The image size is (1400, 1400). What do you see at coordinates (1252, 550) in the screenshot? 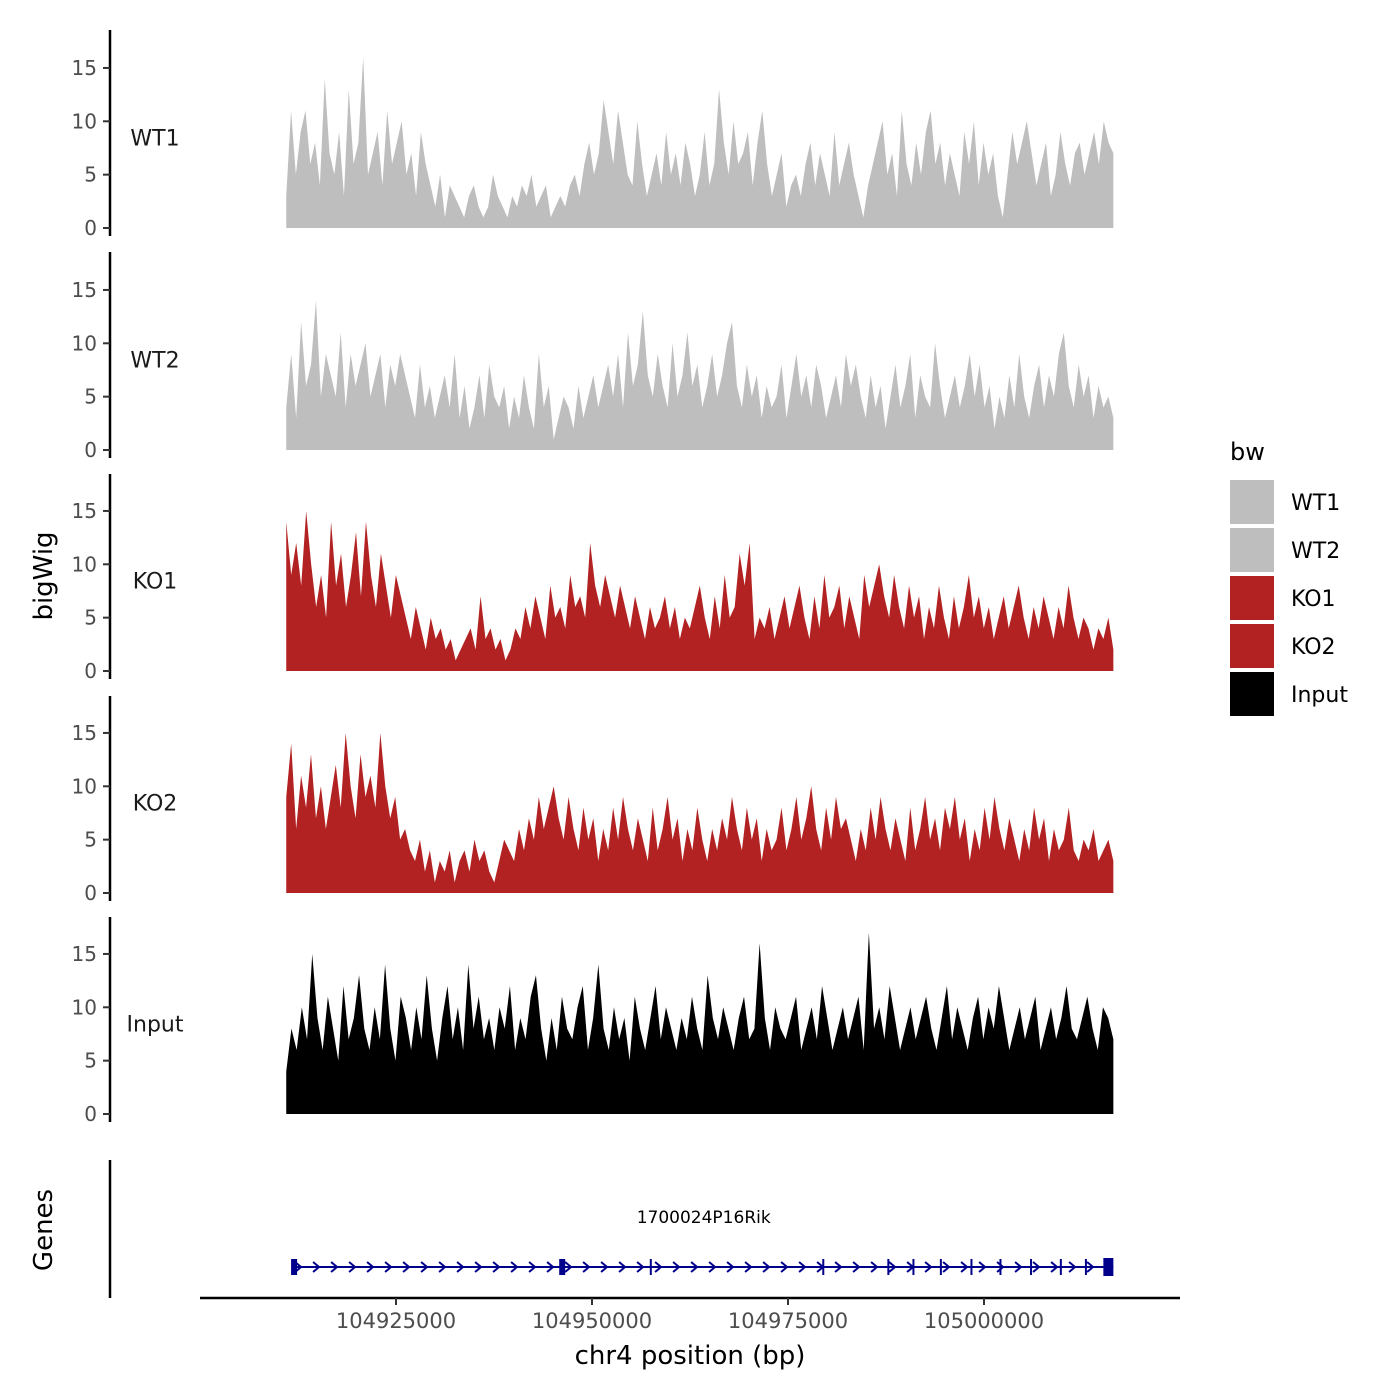
I see `legend-key-wt2` at bounding box center [1252, 550].